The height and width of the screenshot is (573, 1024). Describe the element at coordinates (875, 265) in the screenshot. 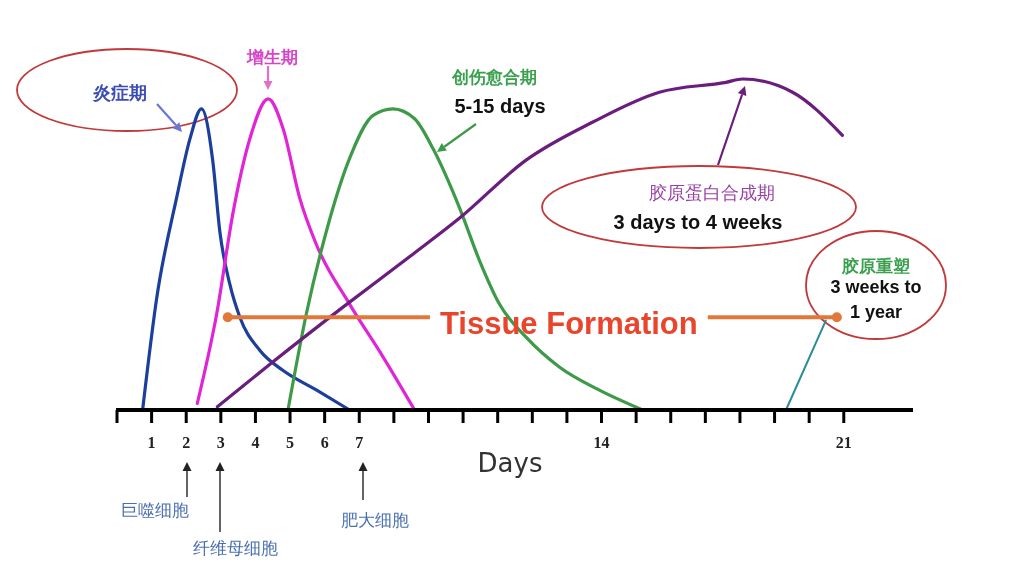

I see `annotation: 胶原重塑` at that location.